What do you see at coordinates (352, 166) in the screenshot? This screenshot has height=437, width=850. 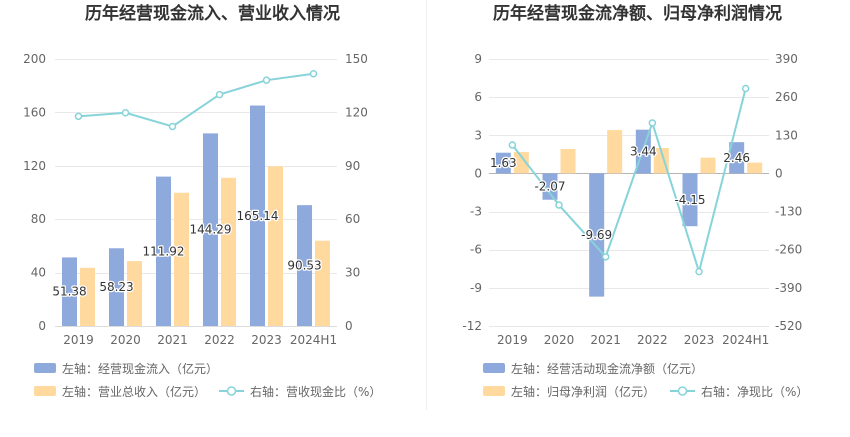 I see `y-axis-right-tick-label: 90` at bounding box center [352, 166].